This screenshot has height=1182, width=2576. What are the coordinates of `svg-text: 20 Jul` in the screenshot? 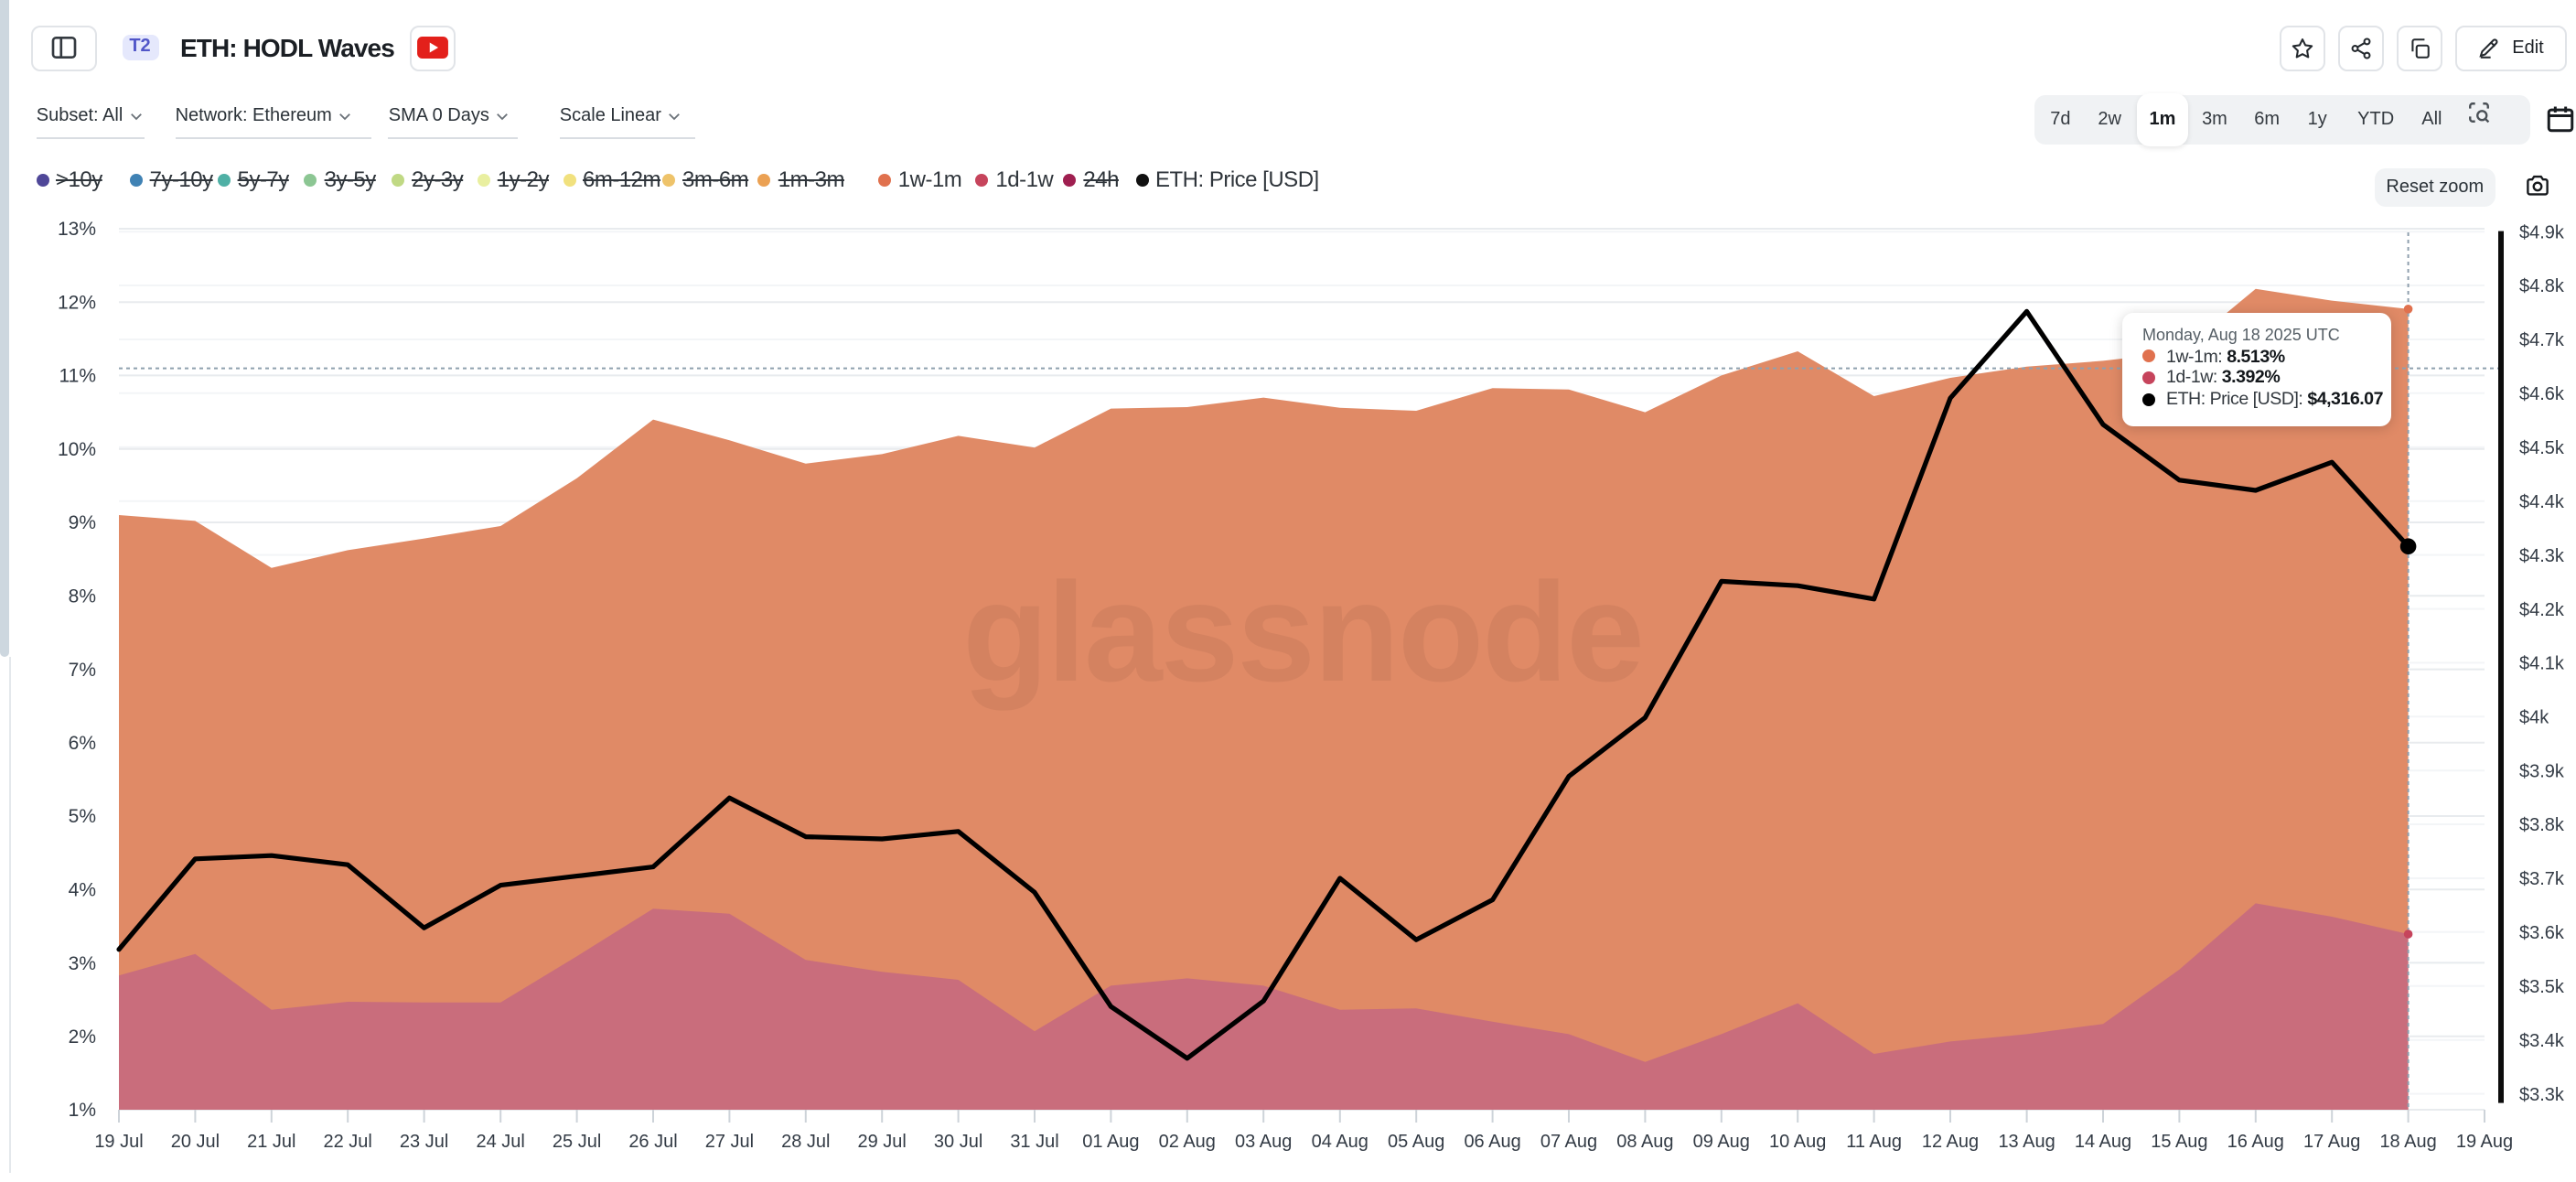 It's located at (195, 1142).